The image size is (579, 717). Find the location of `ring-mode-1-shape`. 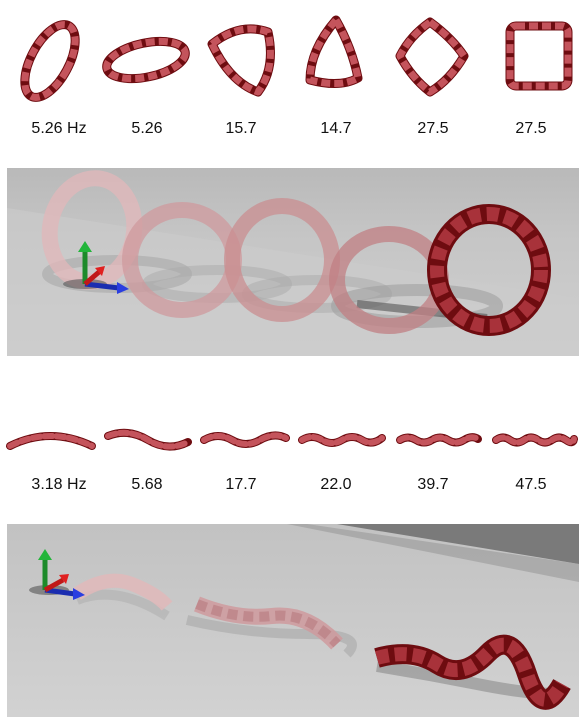

ring-mode-1-shape is located at coordinates (50, 61).